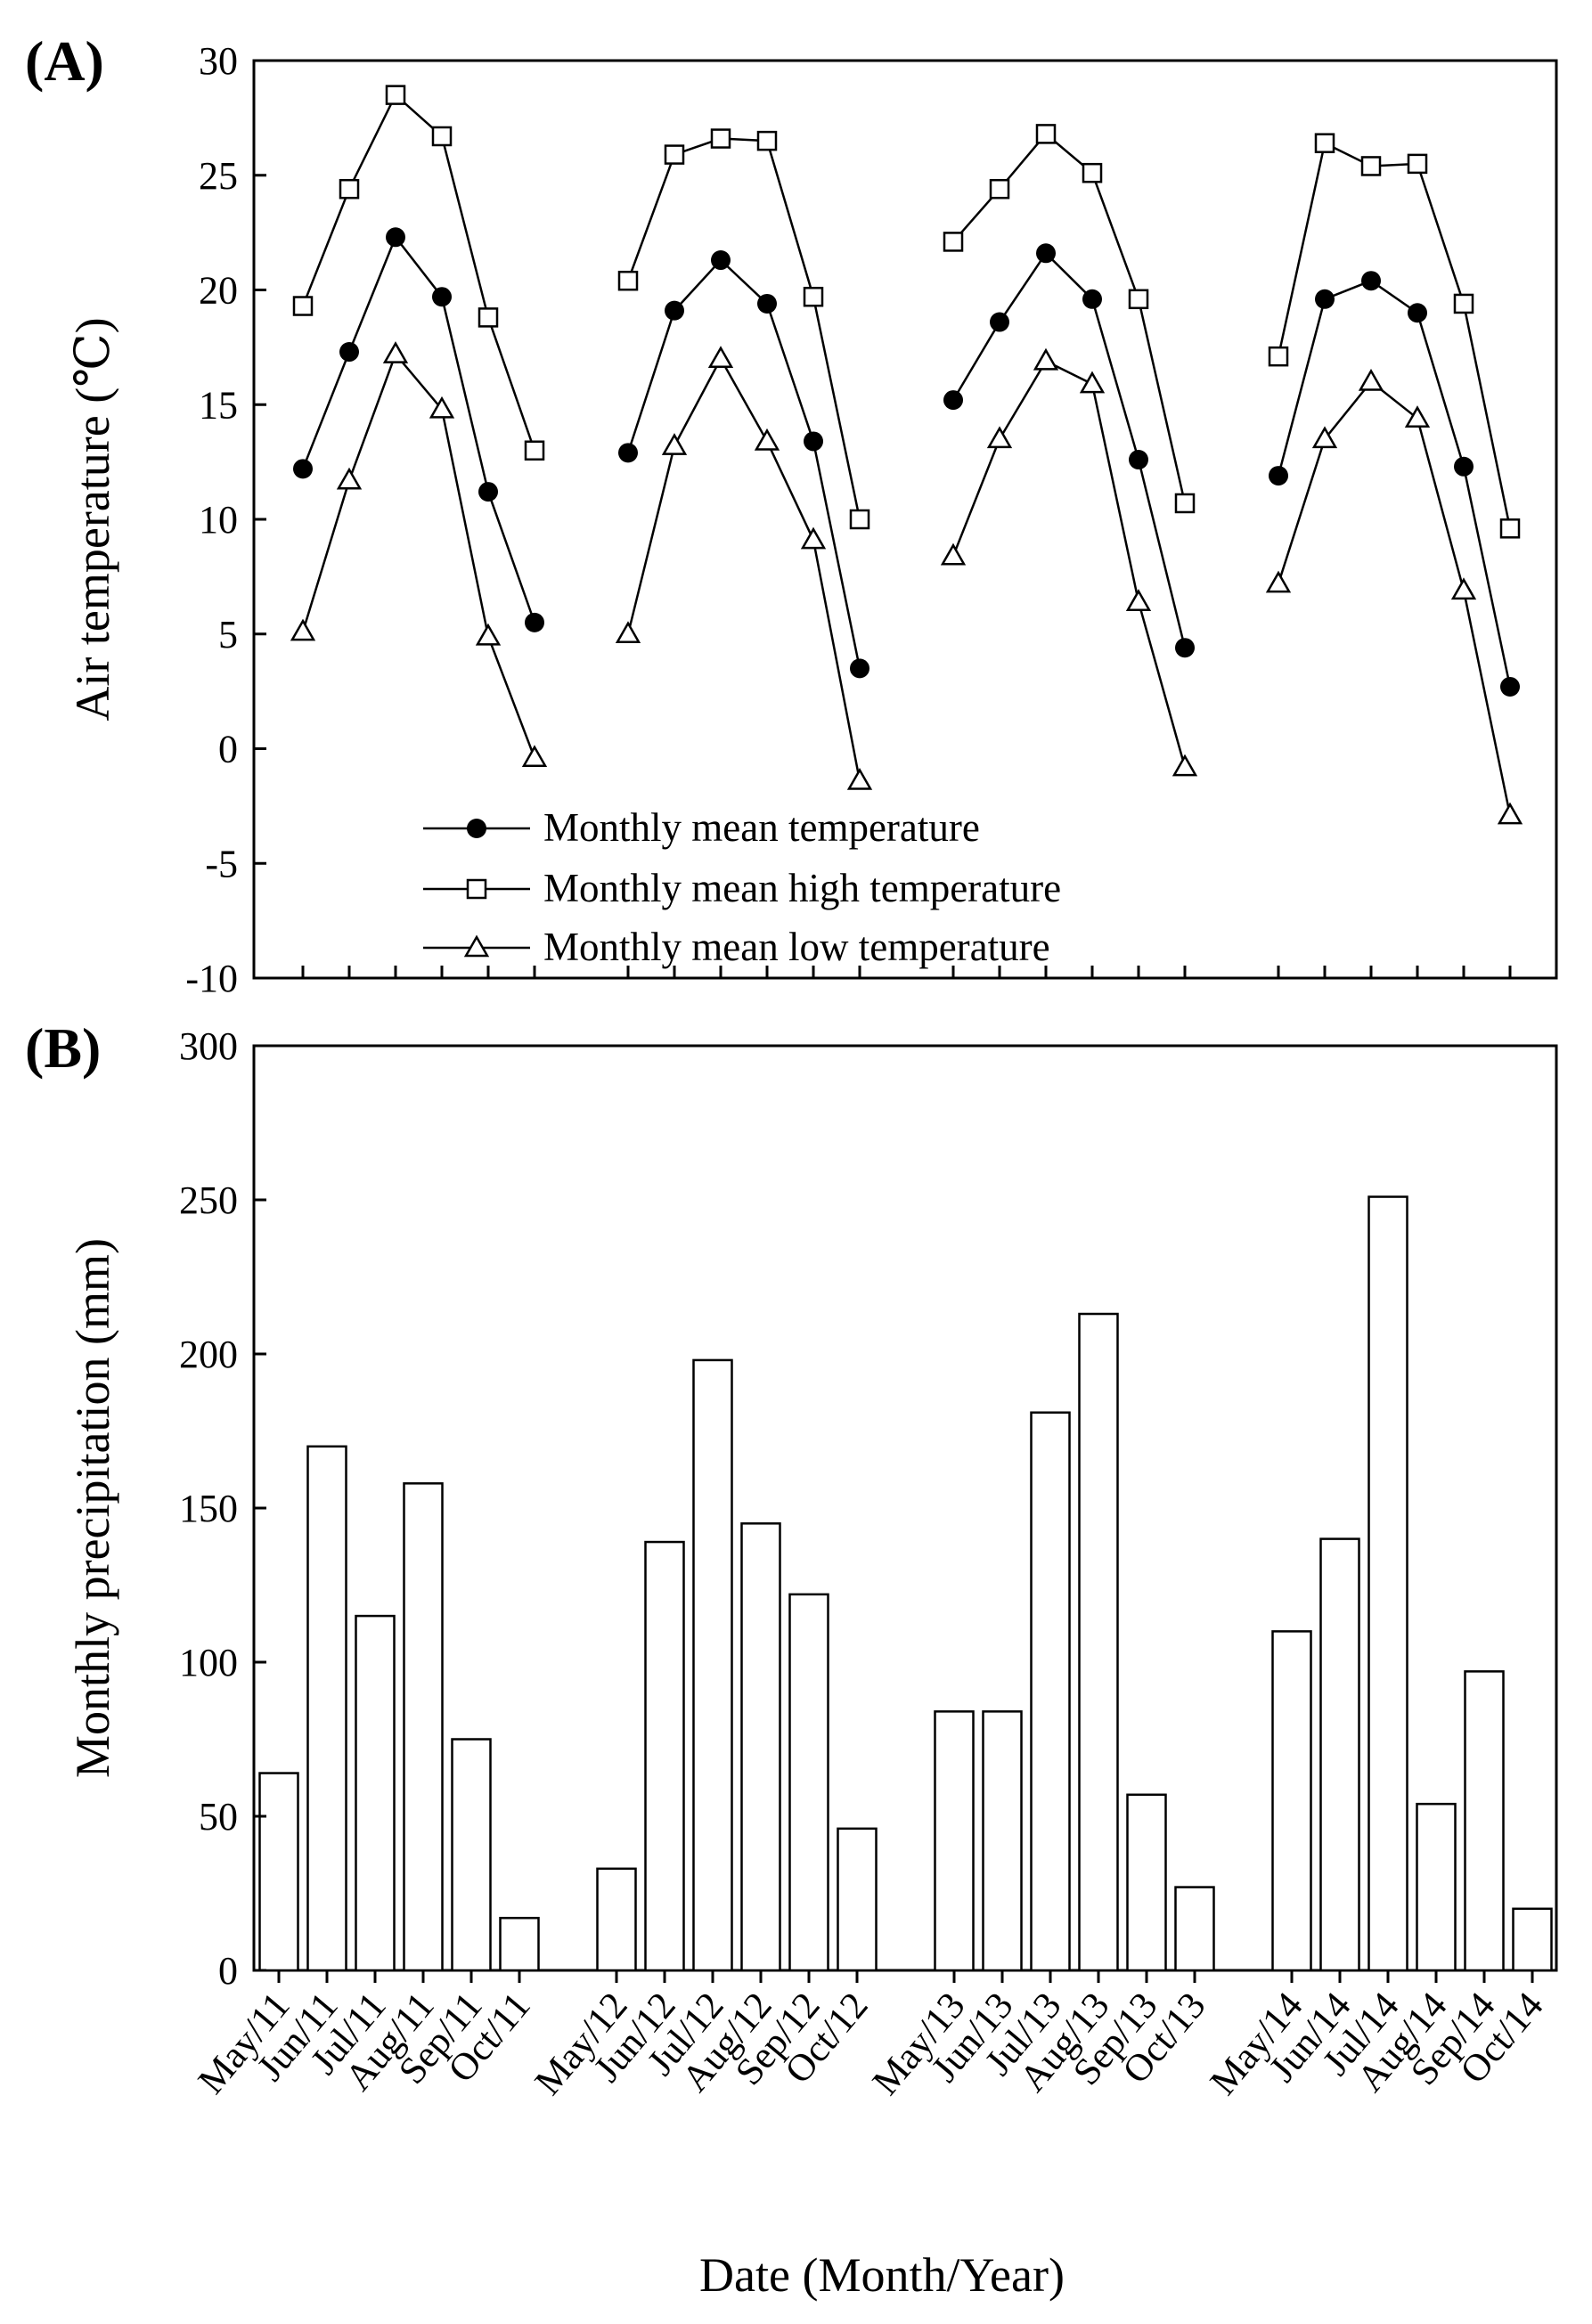 The image size is (1592, 2324). I want to click on y-tick-label: -5, so click(221, 863).